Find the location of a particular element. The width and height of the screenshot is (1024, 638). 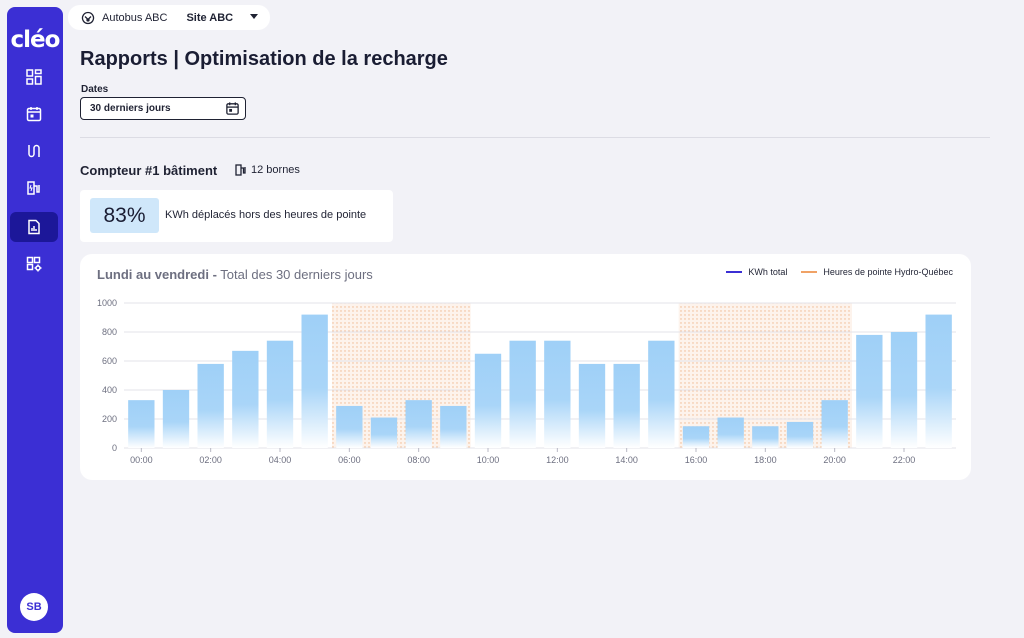

chart-legend: KWh total Heures de pointe Hydro-Québec is located at coordinates (832, 272).